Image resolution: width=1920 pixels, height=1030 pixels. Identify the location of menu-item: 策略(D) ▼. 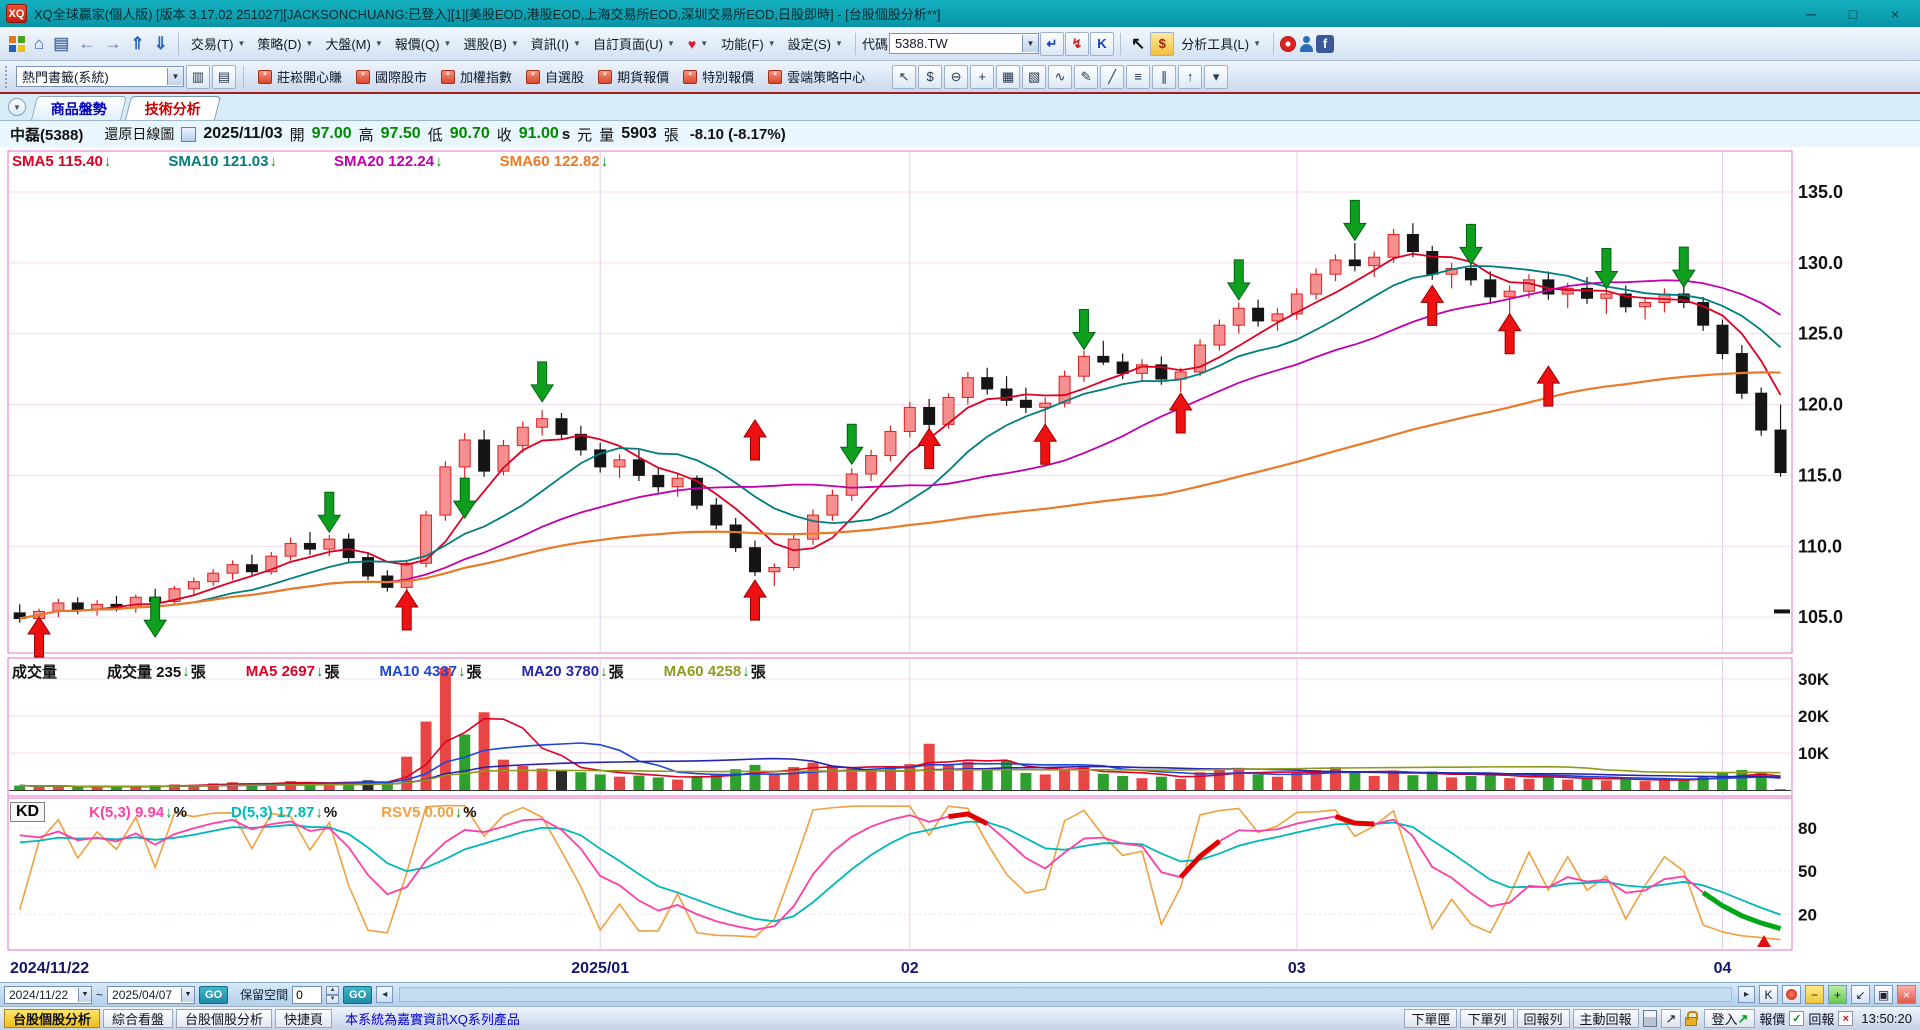
(285, 44).